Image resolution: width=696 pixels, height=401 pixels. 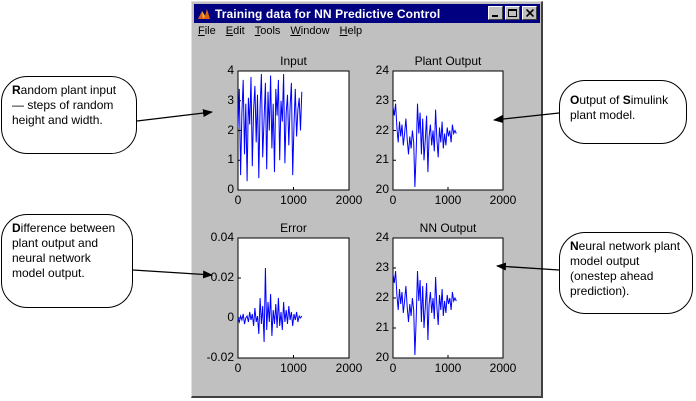 I want to click on y-tick-label: 1, so click(x=230, y=159).